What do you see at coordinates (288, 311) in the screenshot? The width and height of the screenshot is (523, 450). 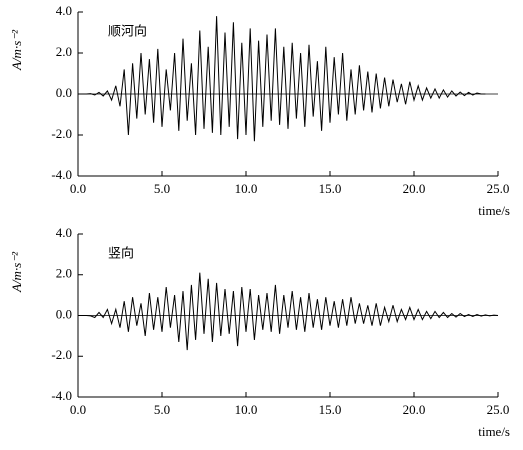 I see `signal-line` at bounding box center [288, 311].